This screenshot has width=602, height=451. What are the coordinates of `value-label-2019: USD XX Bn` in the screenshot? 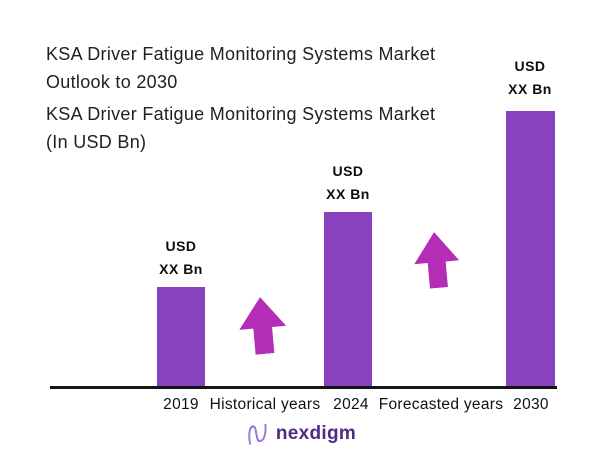 It's located at (181, 258).